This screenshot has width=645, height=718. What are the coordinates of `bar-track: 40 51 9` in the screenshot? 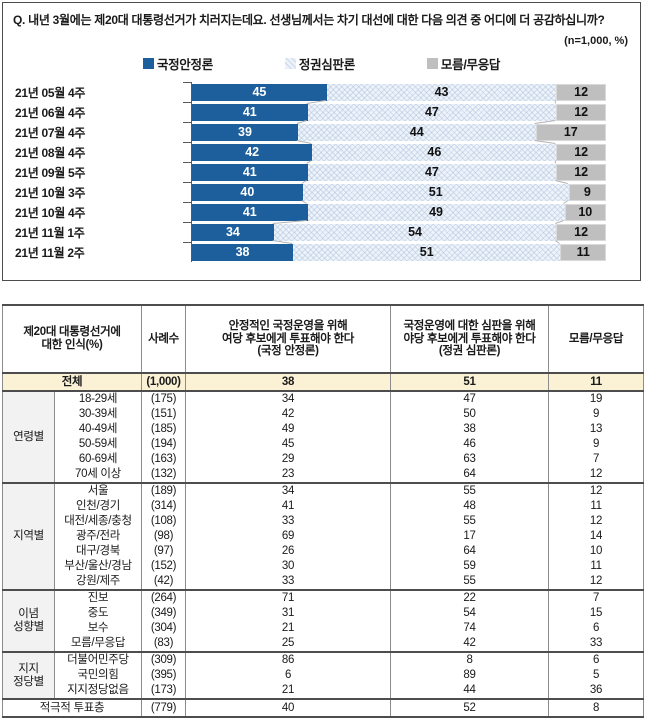 It's located at (399, 192).